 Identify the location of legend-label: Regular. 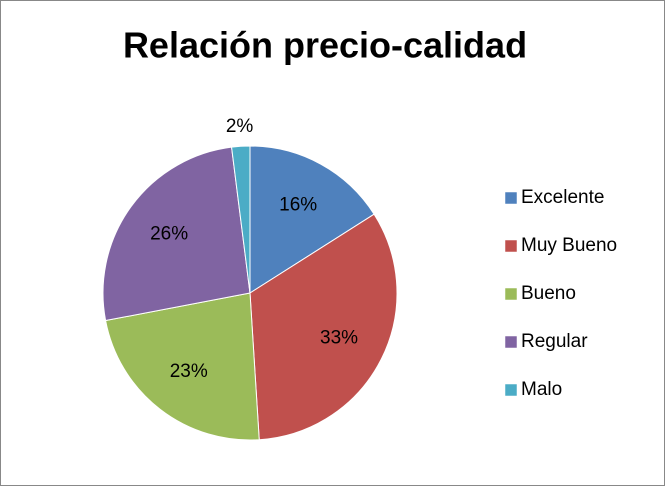
(554, 341).